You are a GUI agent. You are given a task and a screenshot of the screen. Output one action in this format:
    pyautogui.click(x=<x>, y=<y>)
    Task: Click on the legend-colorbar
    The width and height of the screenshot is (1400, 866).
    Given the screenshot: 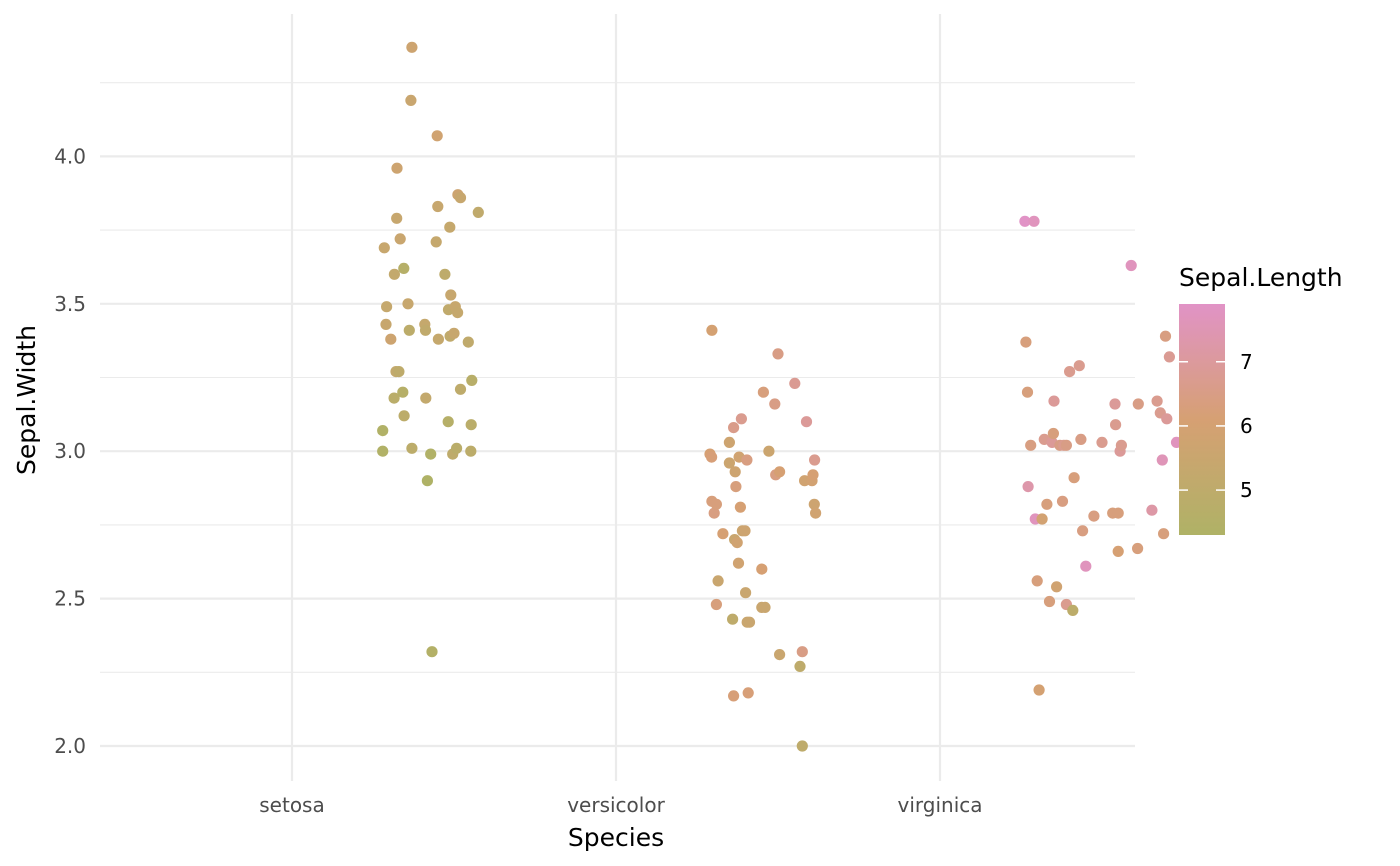 What is the action you would take?
    pyautogui.click(x=1202, y=419)
    